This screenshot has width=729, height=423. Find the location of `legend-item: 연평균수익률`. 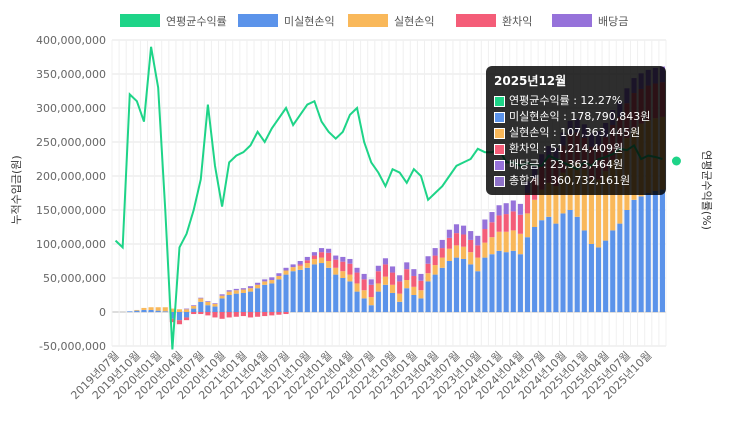

legend-item: 연평균수익률 is located at coordinates (173, 21).